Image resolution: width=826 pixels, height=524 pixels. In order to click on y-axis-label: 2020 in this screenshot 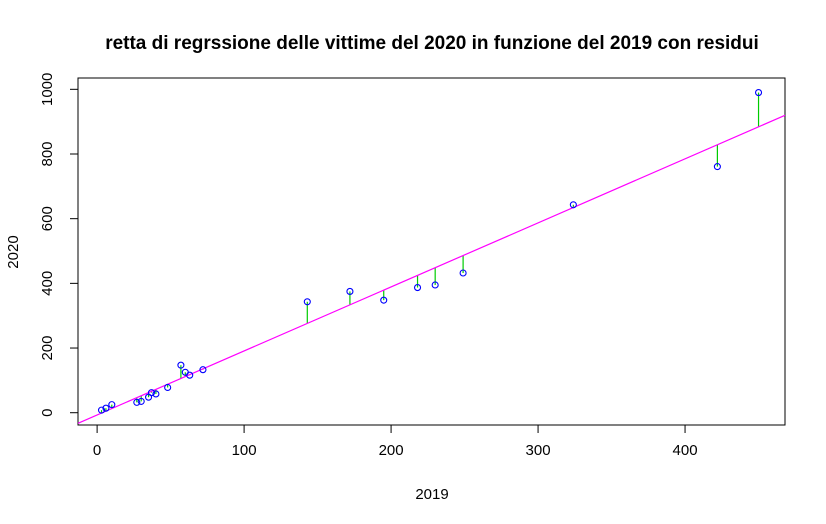, I will do `click(13, 251)`.